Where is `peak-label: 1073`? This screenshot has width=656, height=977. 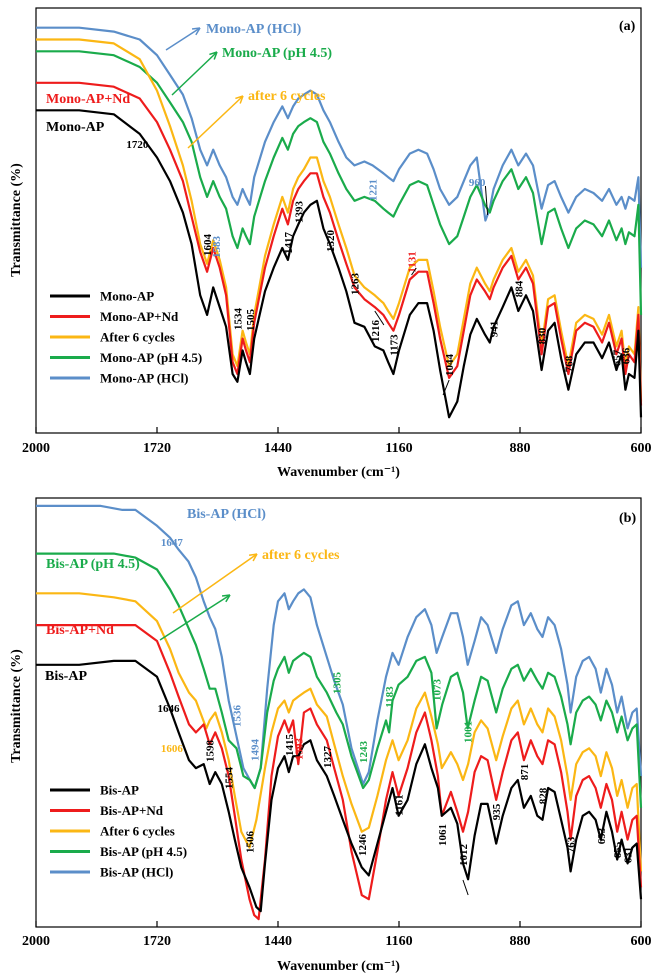 peak-label: 1073 is located at coordinates (438, 690).